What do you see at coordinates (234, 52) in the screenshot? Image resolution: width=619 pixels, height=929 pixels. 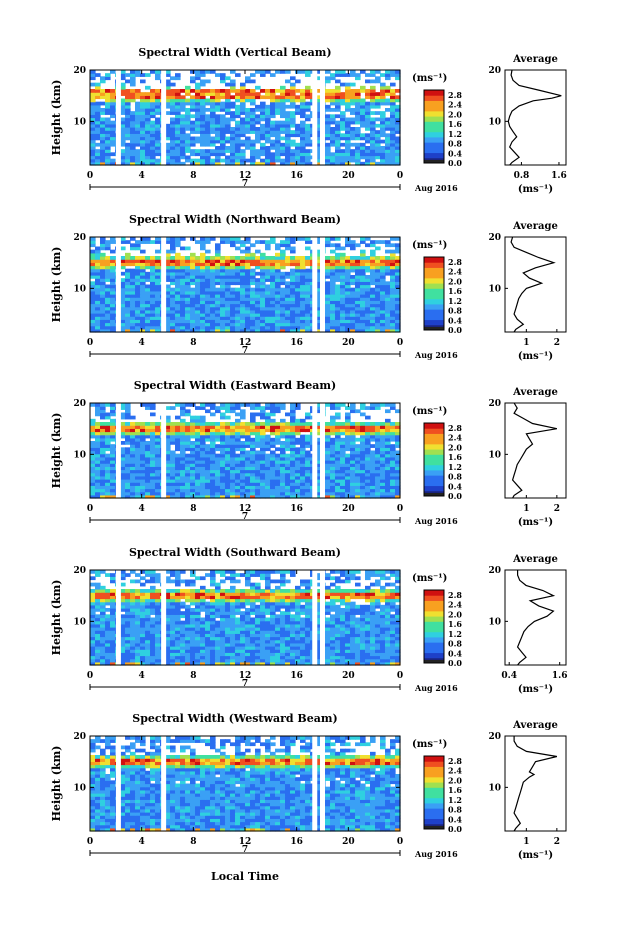 I see `chart-title: Spectral Width (Vertical Beam)` at bounding box center [234, 52].